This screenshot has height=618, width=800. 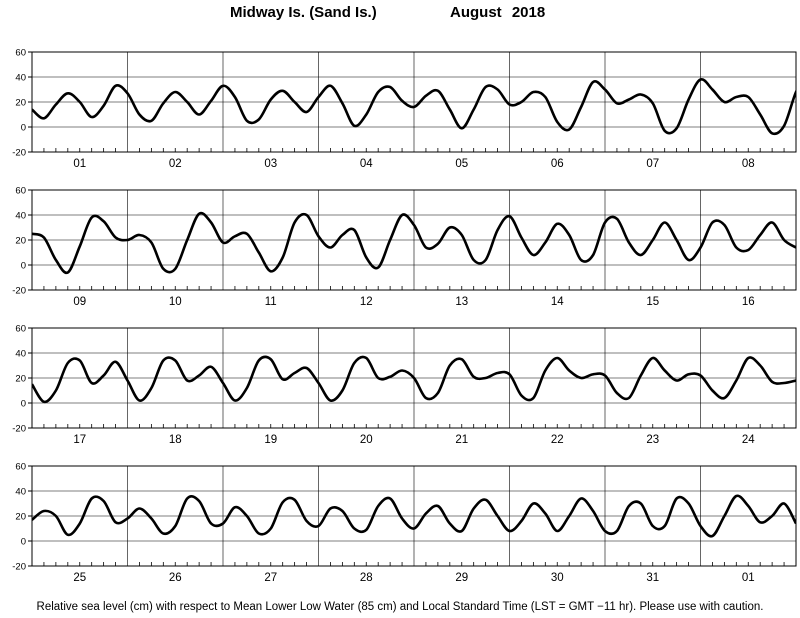 I want to click on day-label: 22, so click(x=557, y=440).